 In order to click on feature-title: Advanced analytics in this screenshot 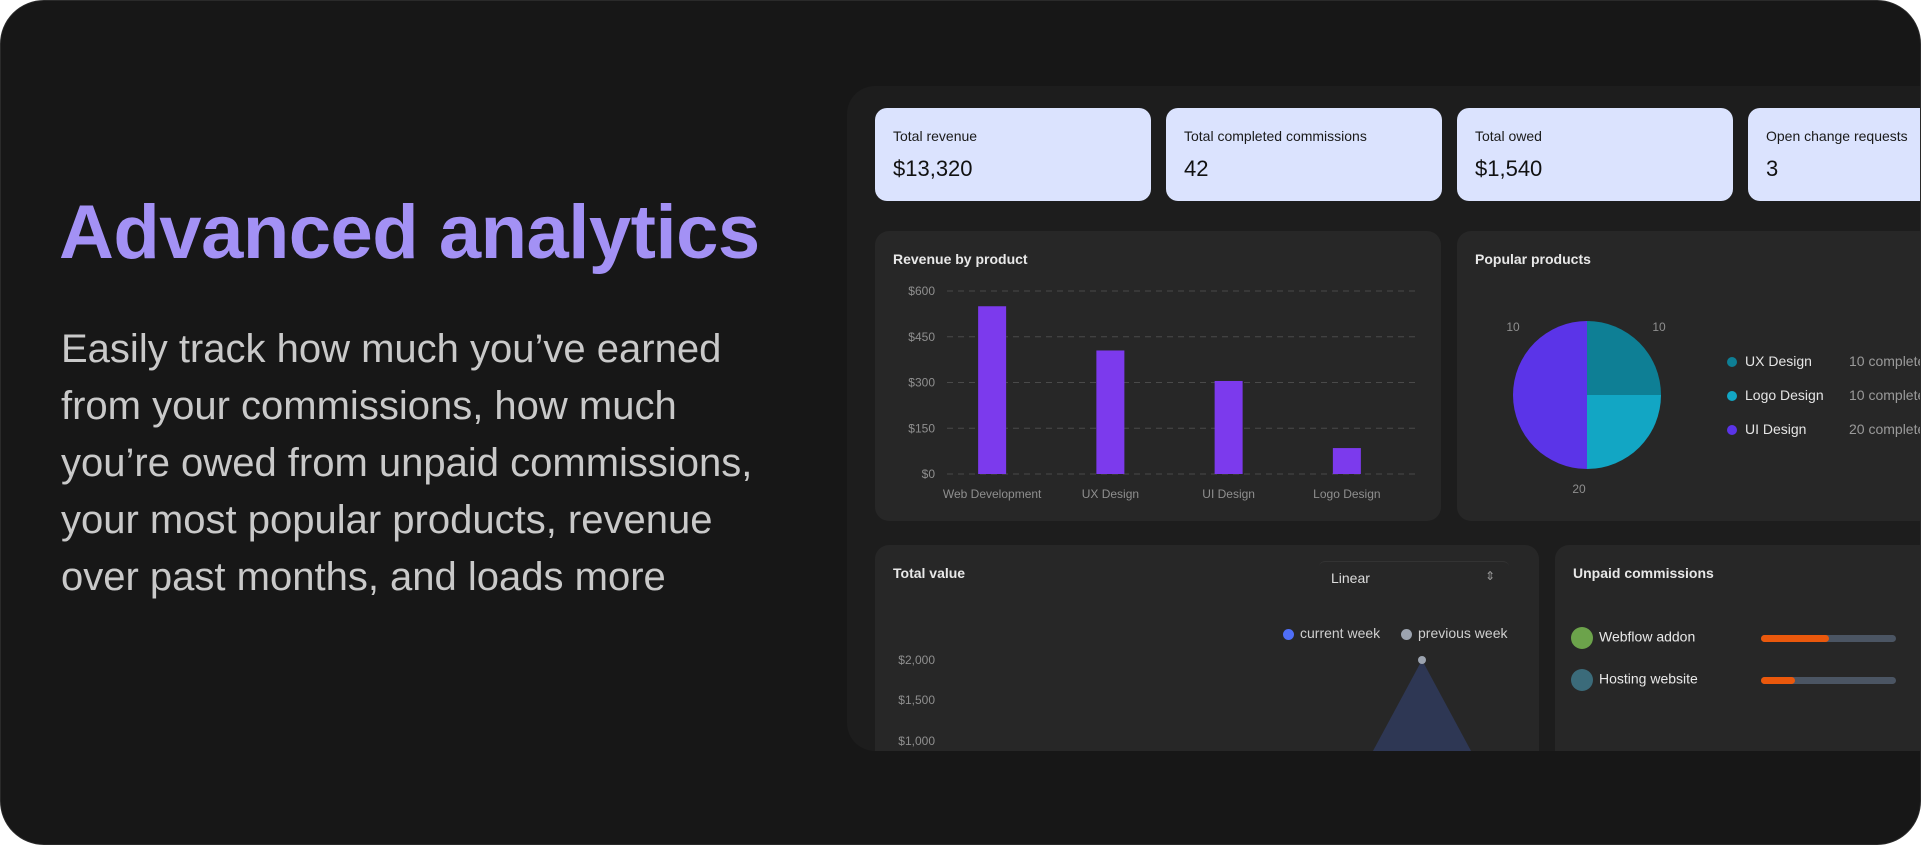, I will do `click(409, 232)`.